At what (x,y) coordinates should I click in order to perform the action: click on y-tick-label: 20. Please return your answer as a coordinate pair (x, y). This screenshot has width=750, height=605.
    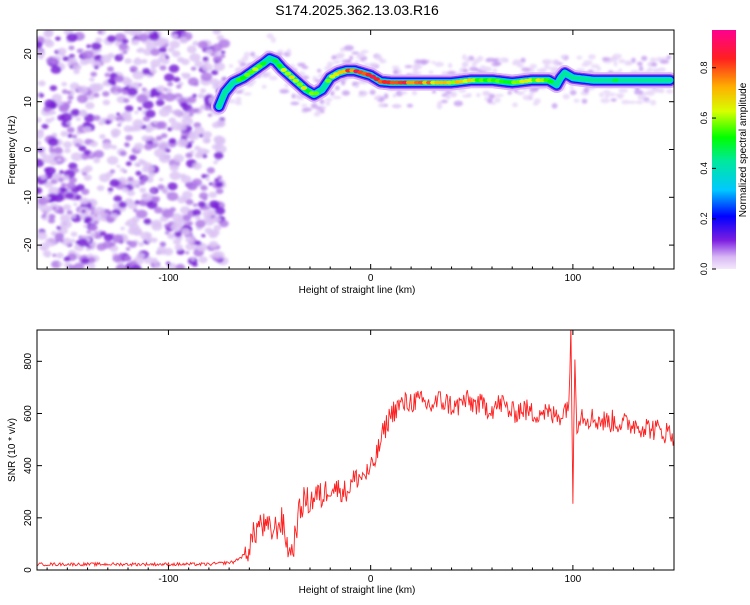
    Looking at the image, I should click on (28, 54).